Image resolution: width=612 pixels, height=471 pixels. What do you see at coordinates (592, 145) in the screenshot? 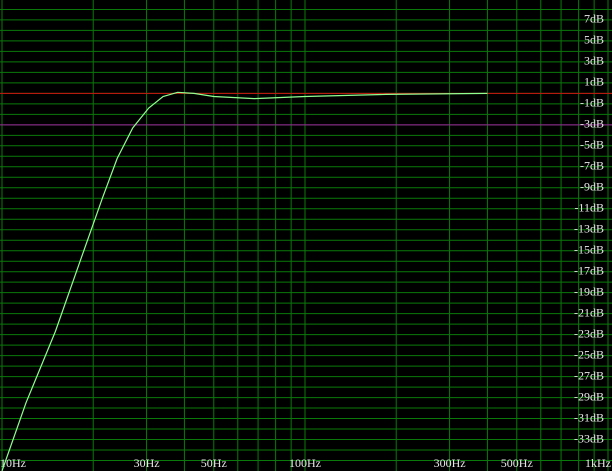
I see `y-tick-label: -5dB` at bounding box center [592, 145].